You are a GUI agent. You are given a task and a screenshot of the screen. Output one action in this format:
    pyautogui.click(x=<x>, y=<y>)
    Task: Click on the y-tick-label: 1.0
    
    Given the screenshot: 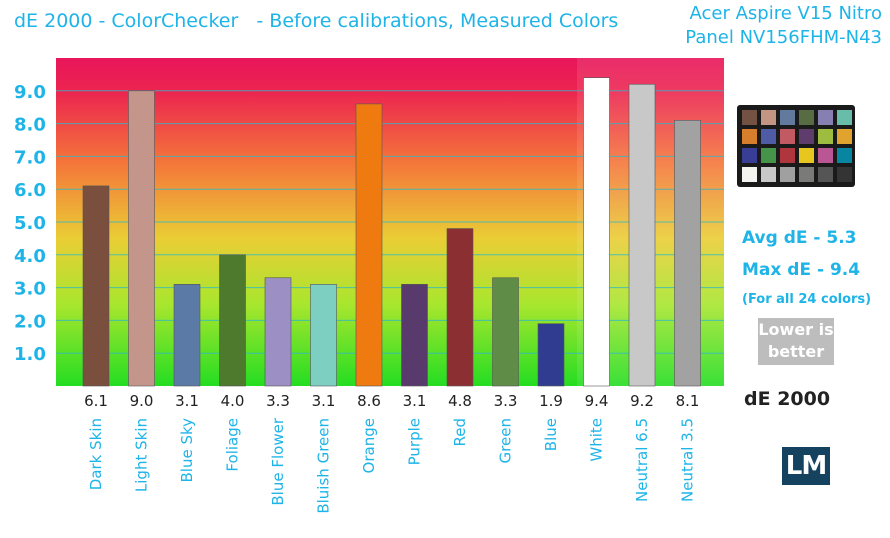 What is the action you would take?
    pyautogui.click(x=30, y=354)
    